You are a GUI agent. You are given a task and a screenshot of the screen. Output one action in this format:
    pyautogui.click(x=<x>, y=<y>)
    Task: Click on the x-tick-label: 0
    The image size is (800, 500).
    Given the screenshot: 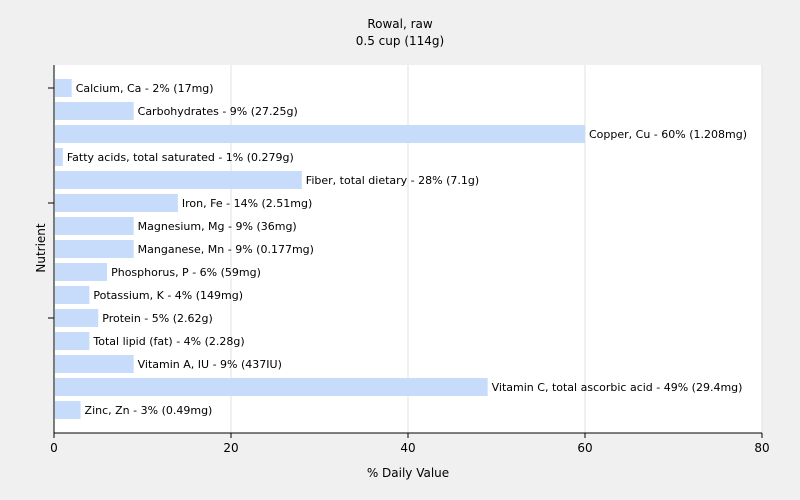 What is the action you would take?
    pyautogui.click(x=54, y=448)
    